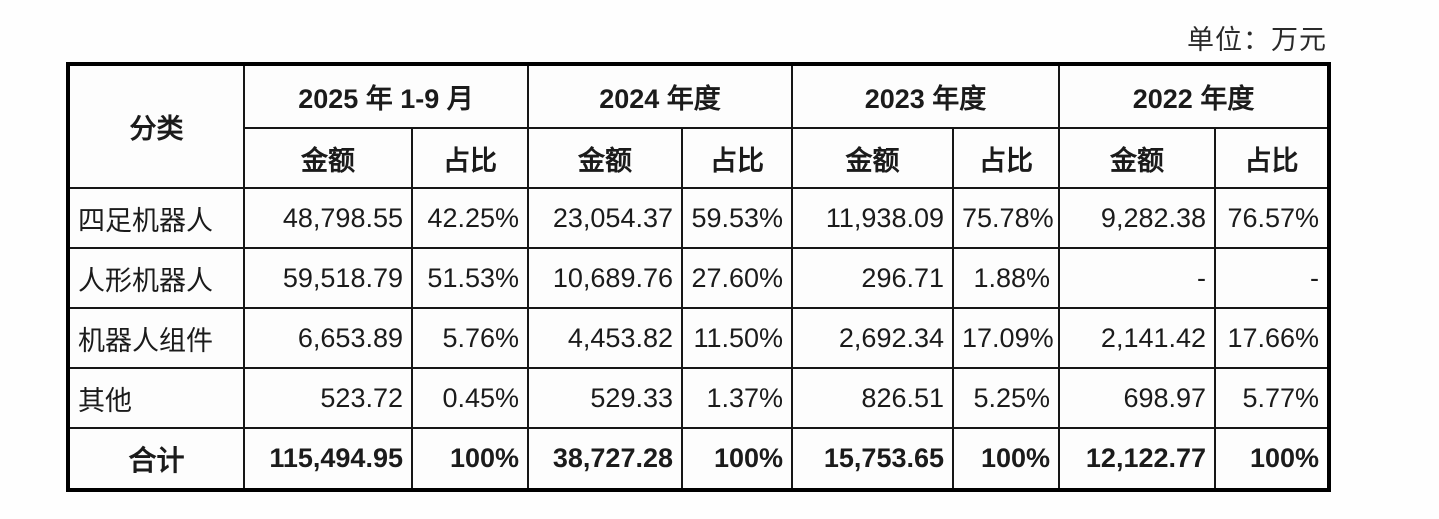 This screenshot has width=1439, height=519. Describe the element at coordinates (470, 218) in the screenshot. I see `ratio-cell: 42.25%` at that location.